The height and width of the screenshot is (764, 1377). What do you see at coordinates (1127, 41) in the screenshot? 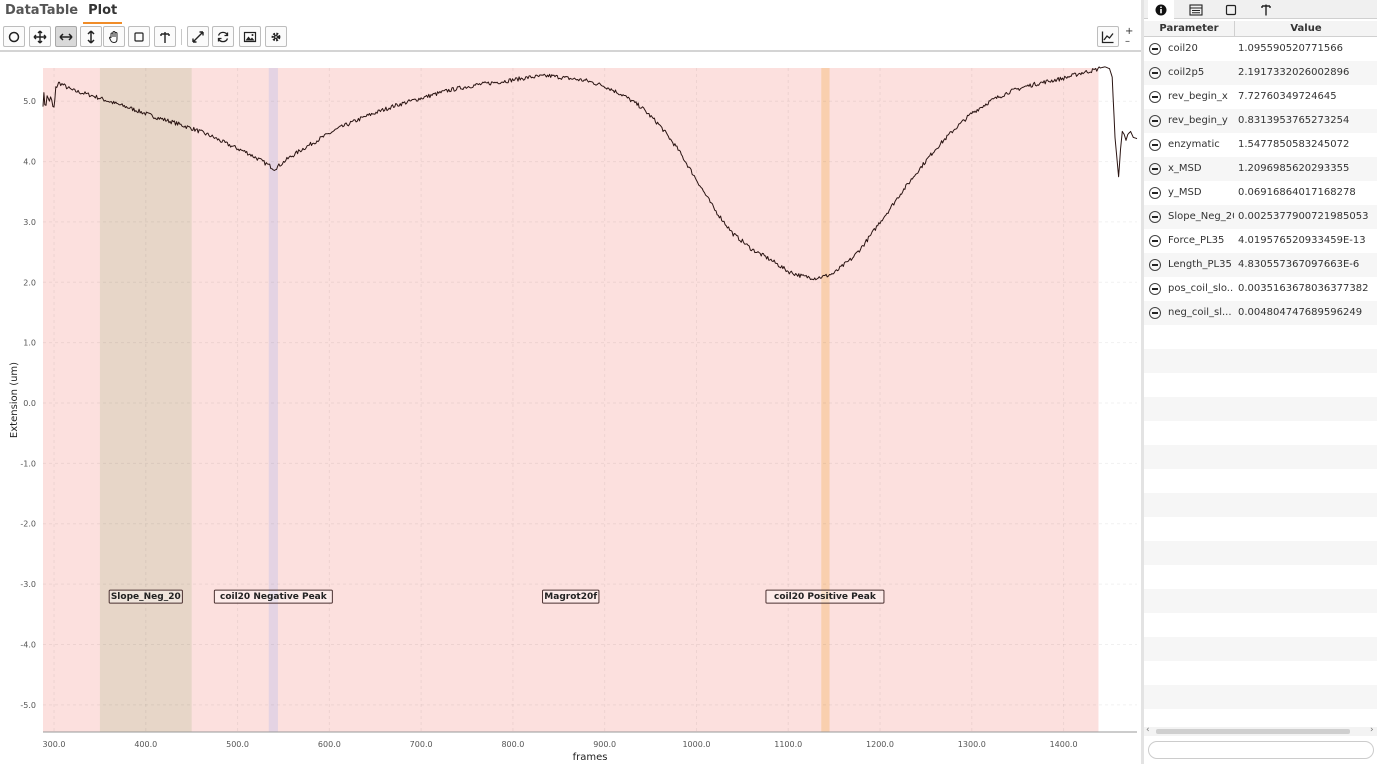
I see `zoom-minus-button: –` at bounding box center [1127, 41].